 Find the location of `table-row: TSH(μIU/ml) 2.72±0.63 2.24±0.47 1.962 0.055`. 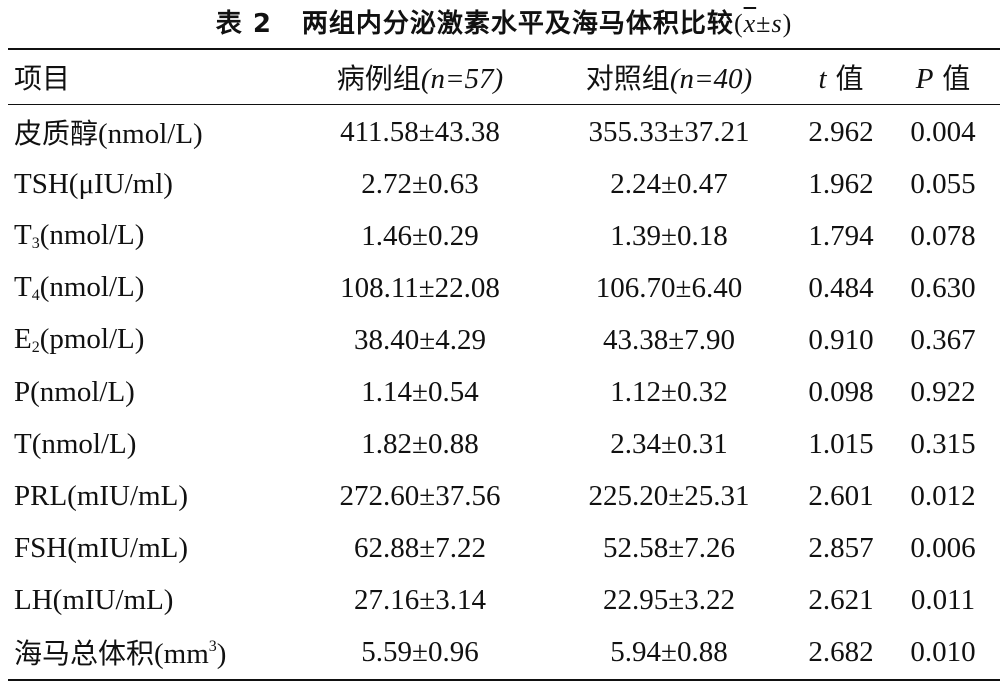

table-row: TSH(μIU/ml) 2.72±0.63 2.24±0.47 1.962 0.055 is located at coordinates (504, 184).